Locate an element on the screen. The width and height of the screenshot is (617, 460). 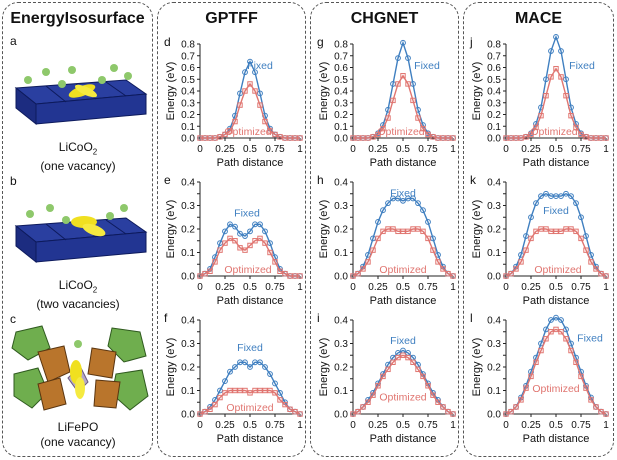
y-tick-label: 0.2 is located at coordinates (188, 115).